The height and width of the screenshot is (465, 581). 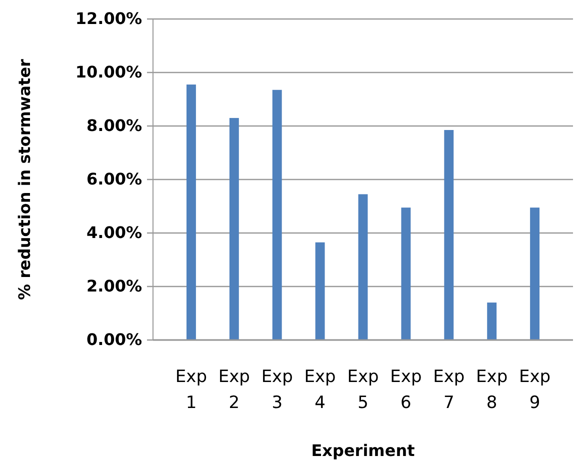 I want to click on x-tick-label: Exp 8, so click(x=492, y=390).